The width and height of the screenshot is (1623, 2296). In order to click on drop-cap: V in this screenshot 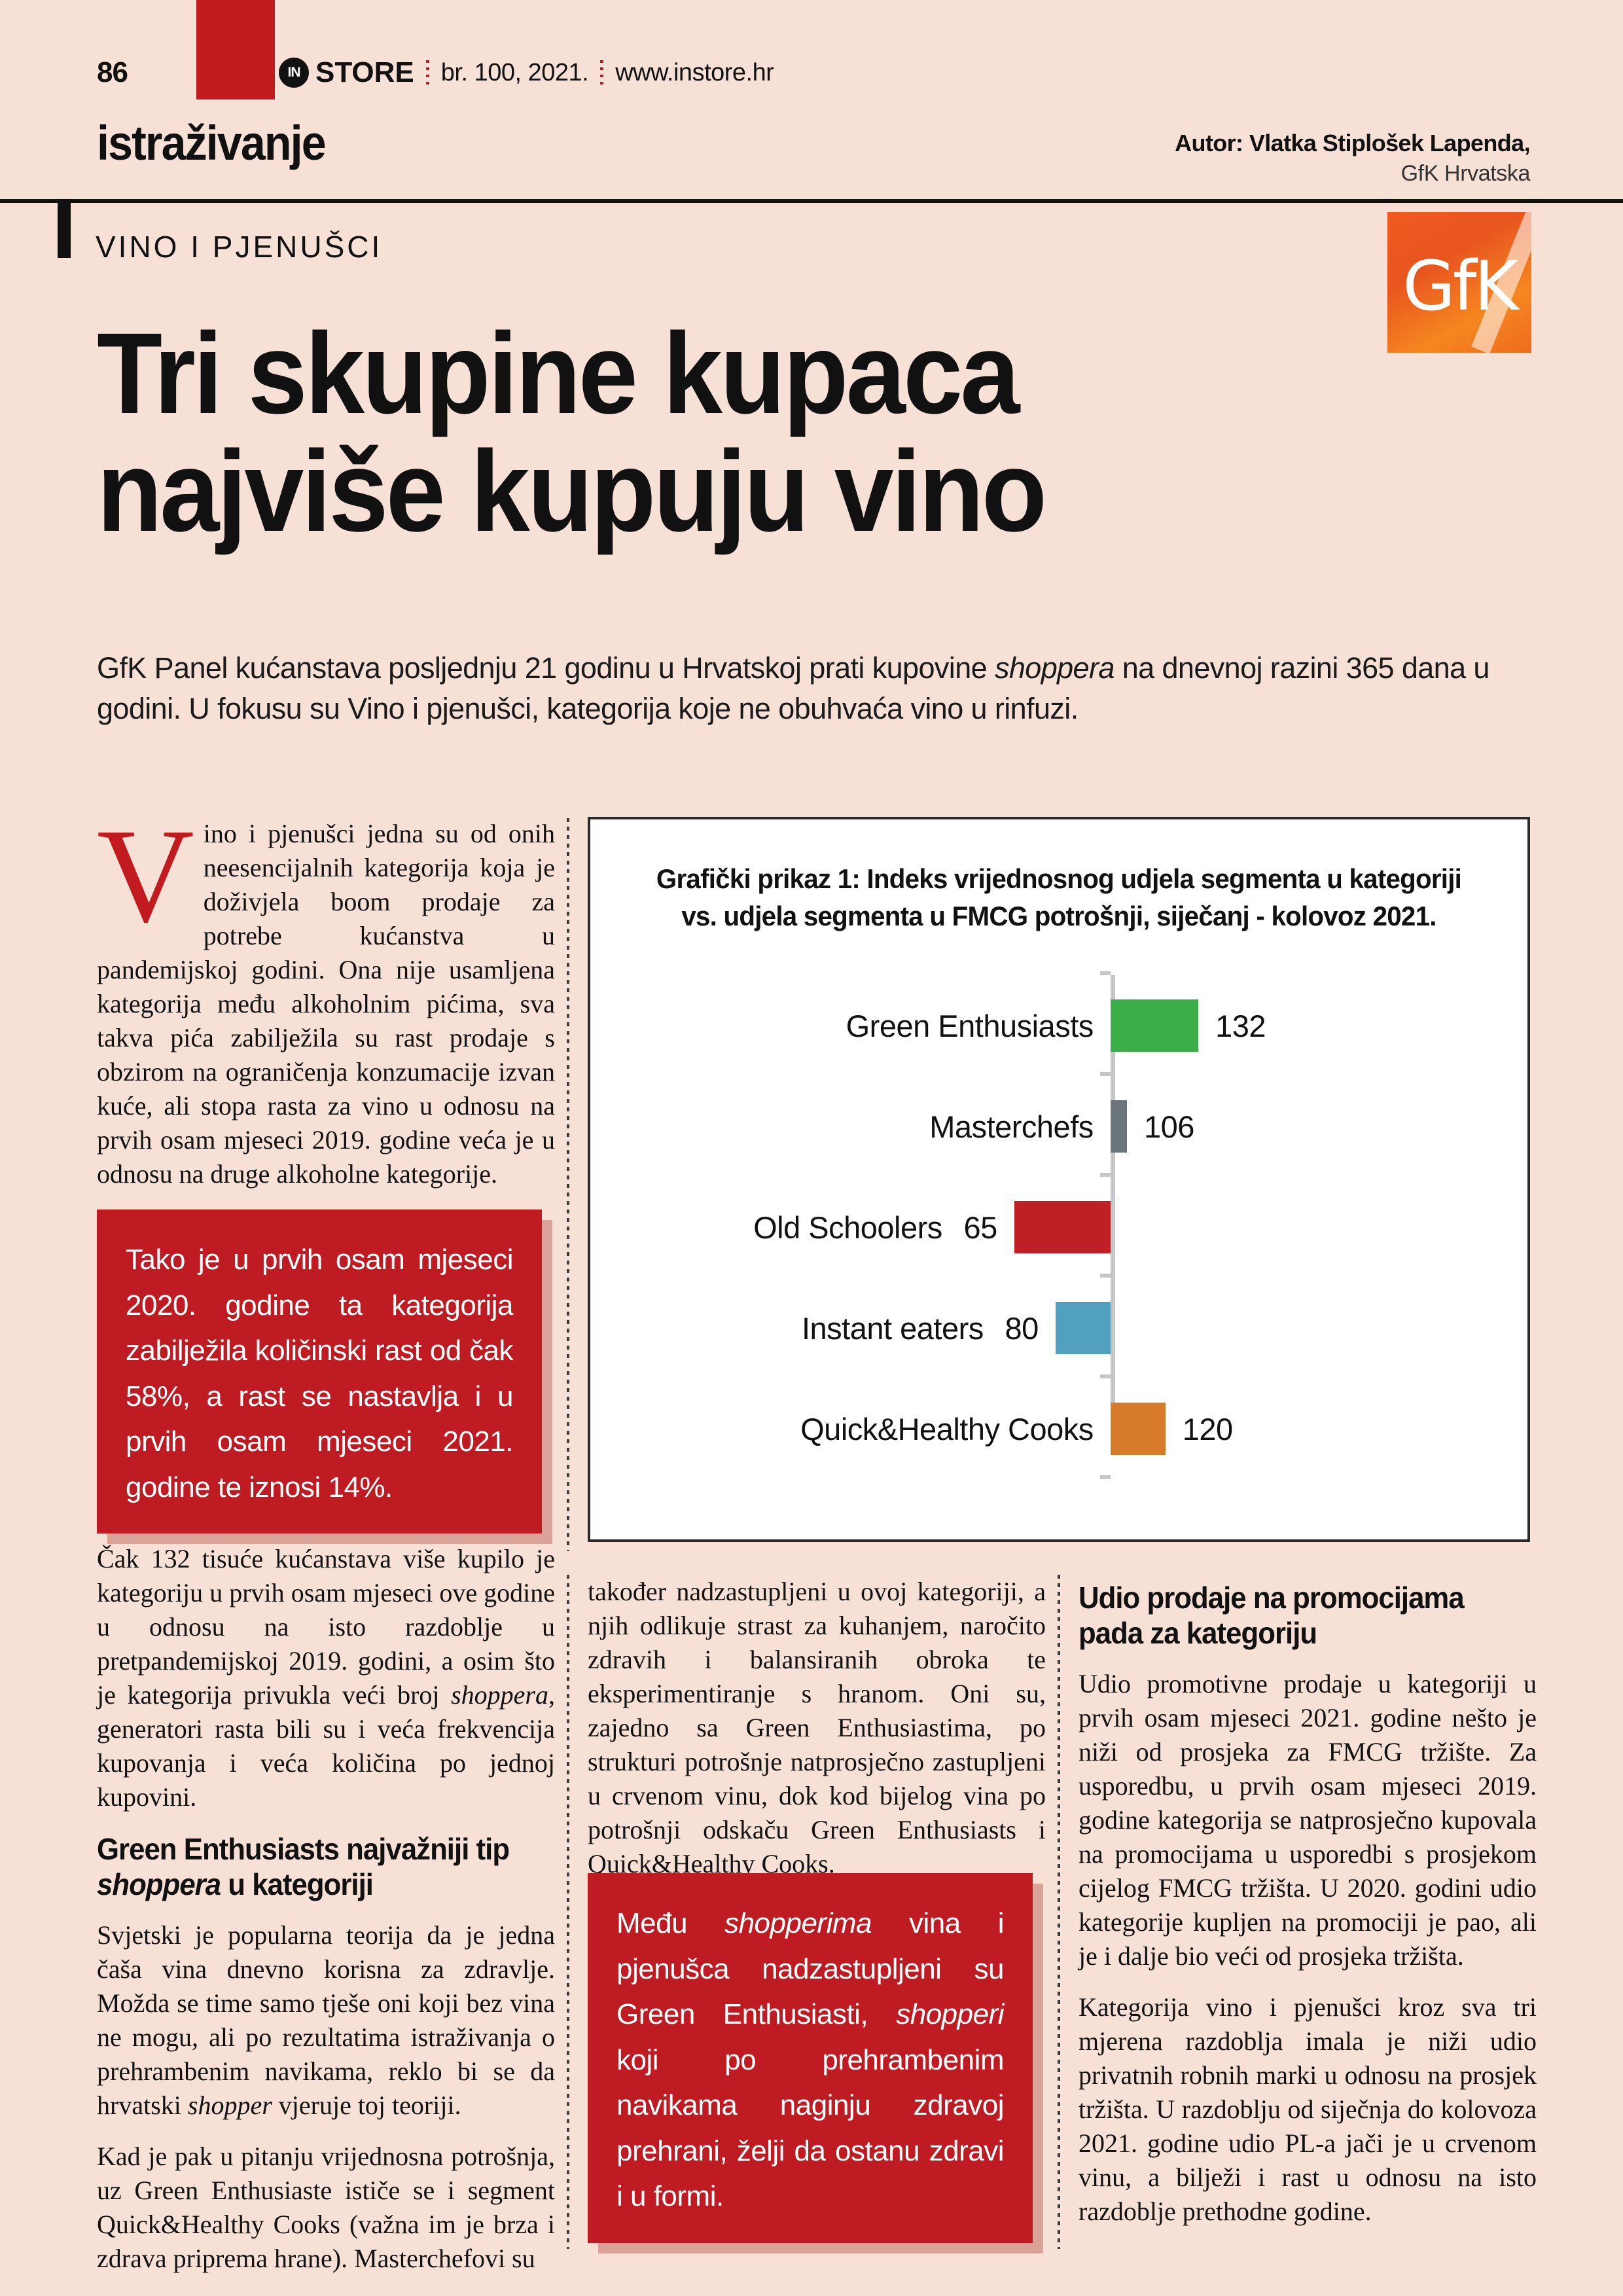, I will do `click(145, 875)`.